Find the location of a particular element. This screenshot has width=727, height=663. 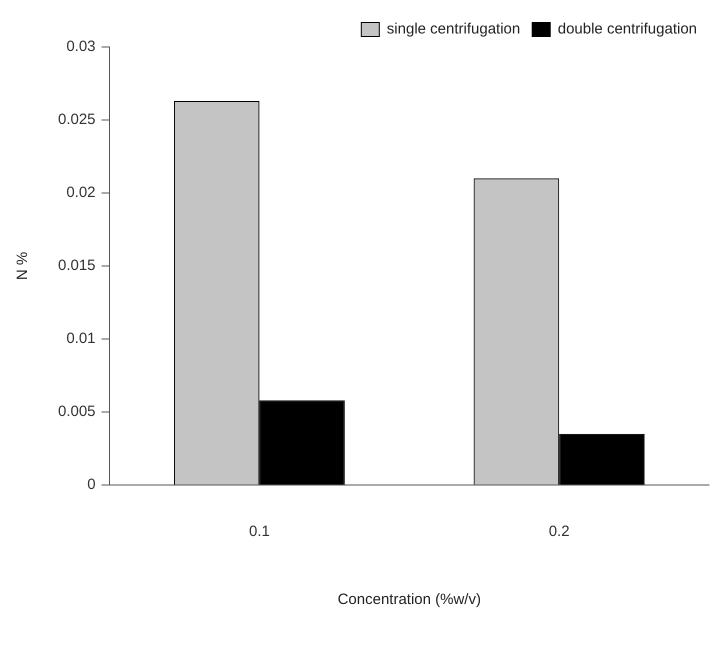

x-axis-title: Concentration (%w/v) is located at coordinates (409, 599).